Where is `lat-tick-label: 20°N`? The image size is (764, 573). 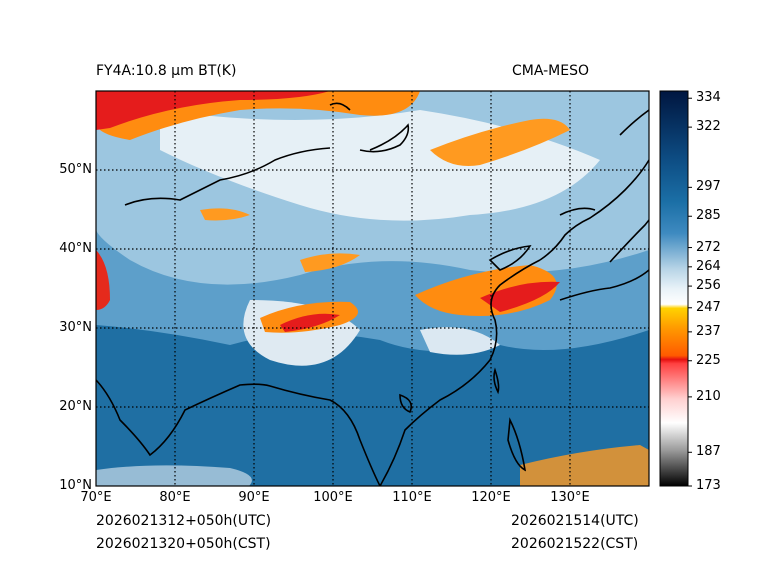 lat-tick-label: 20°N is located at coordinates (75, 406).